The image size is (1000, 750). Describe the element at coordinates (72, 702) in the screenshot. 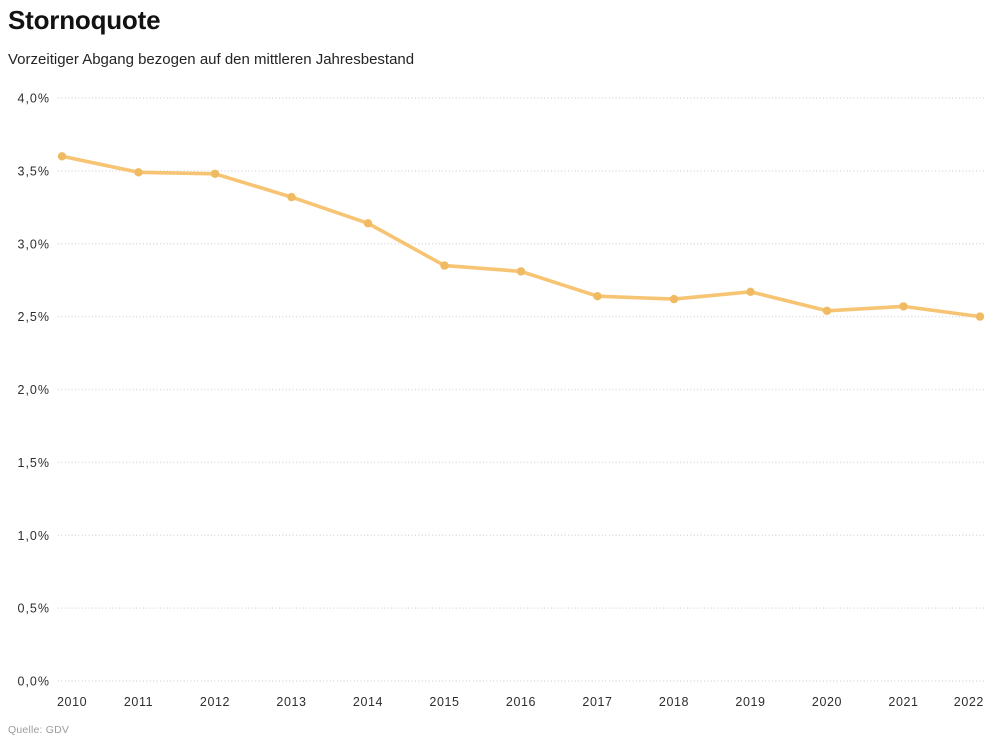

I see `x-tick-label: 2010` at that location.